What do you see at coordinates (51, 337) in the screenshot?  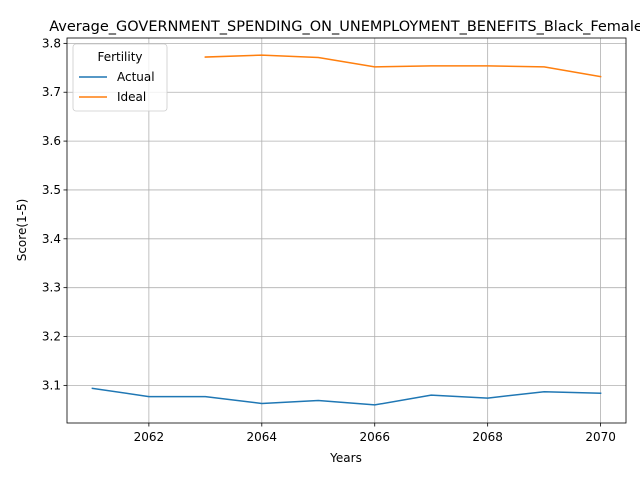 I see `y-tick-label: 3.2` at bounding box center [51, 337].